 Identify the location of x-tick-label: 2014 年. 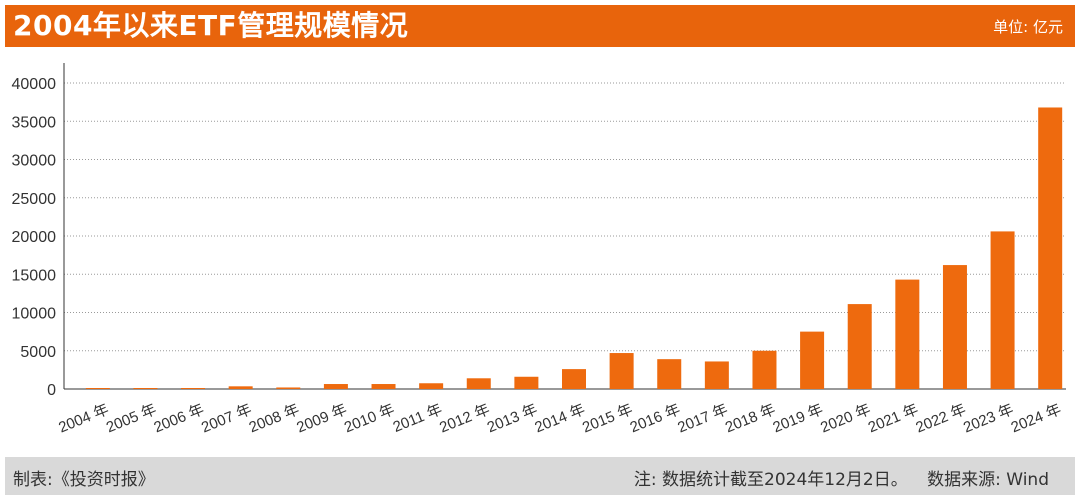
(559, 418).